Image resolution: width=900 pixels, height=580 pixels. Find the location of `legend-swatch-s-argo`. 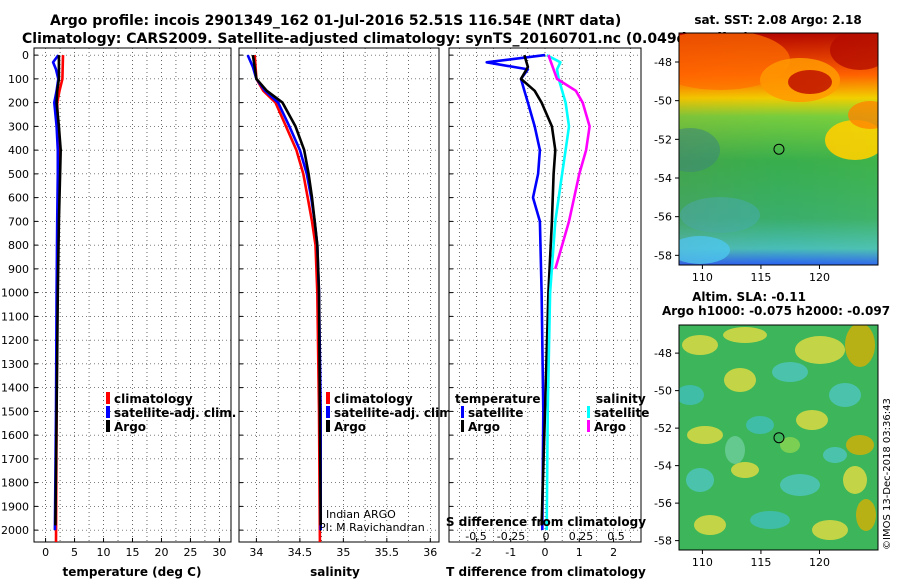

legend-swatch-s-argo is located at coordinates (588, 426).